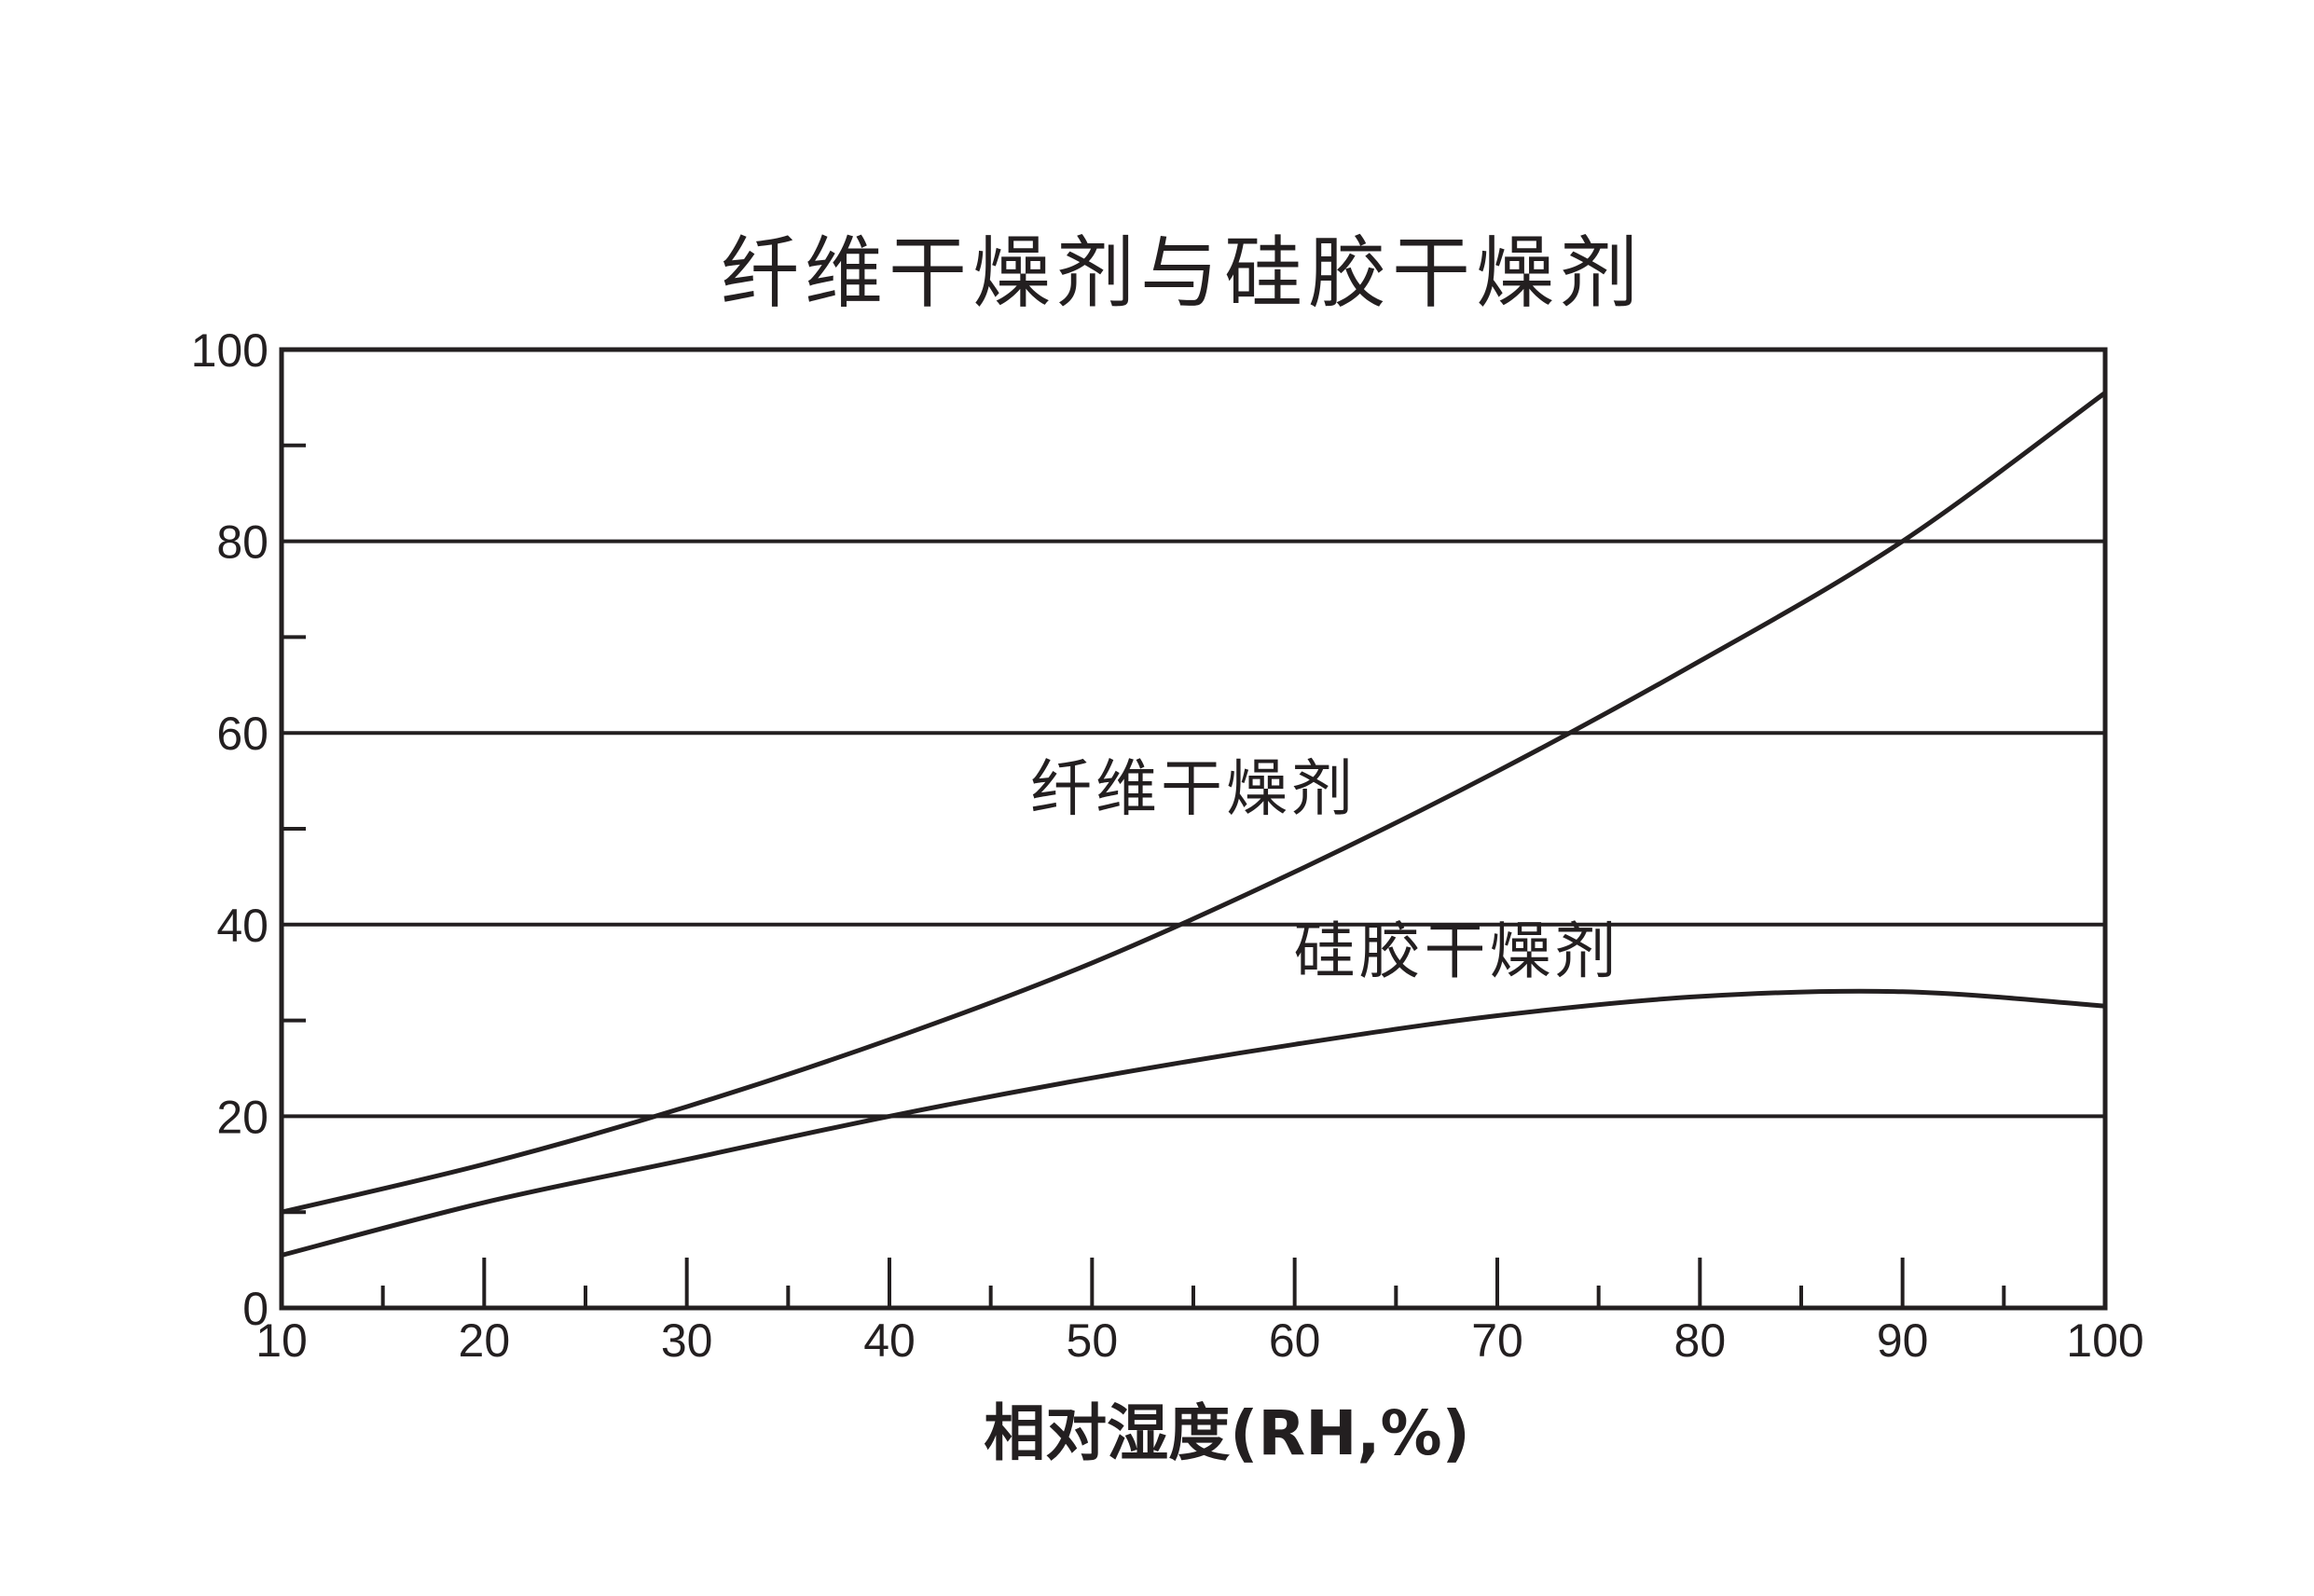 Image resolution: width=2314 pixels, height=1596 pixels. Describe the element at coordinates (1295, 1340) in the screenshot. I see `x-tick-label-60: 60` at that location.